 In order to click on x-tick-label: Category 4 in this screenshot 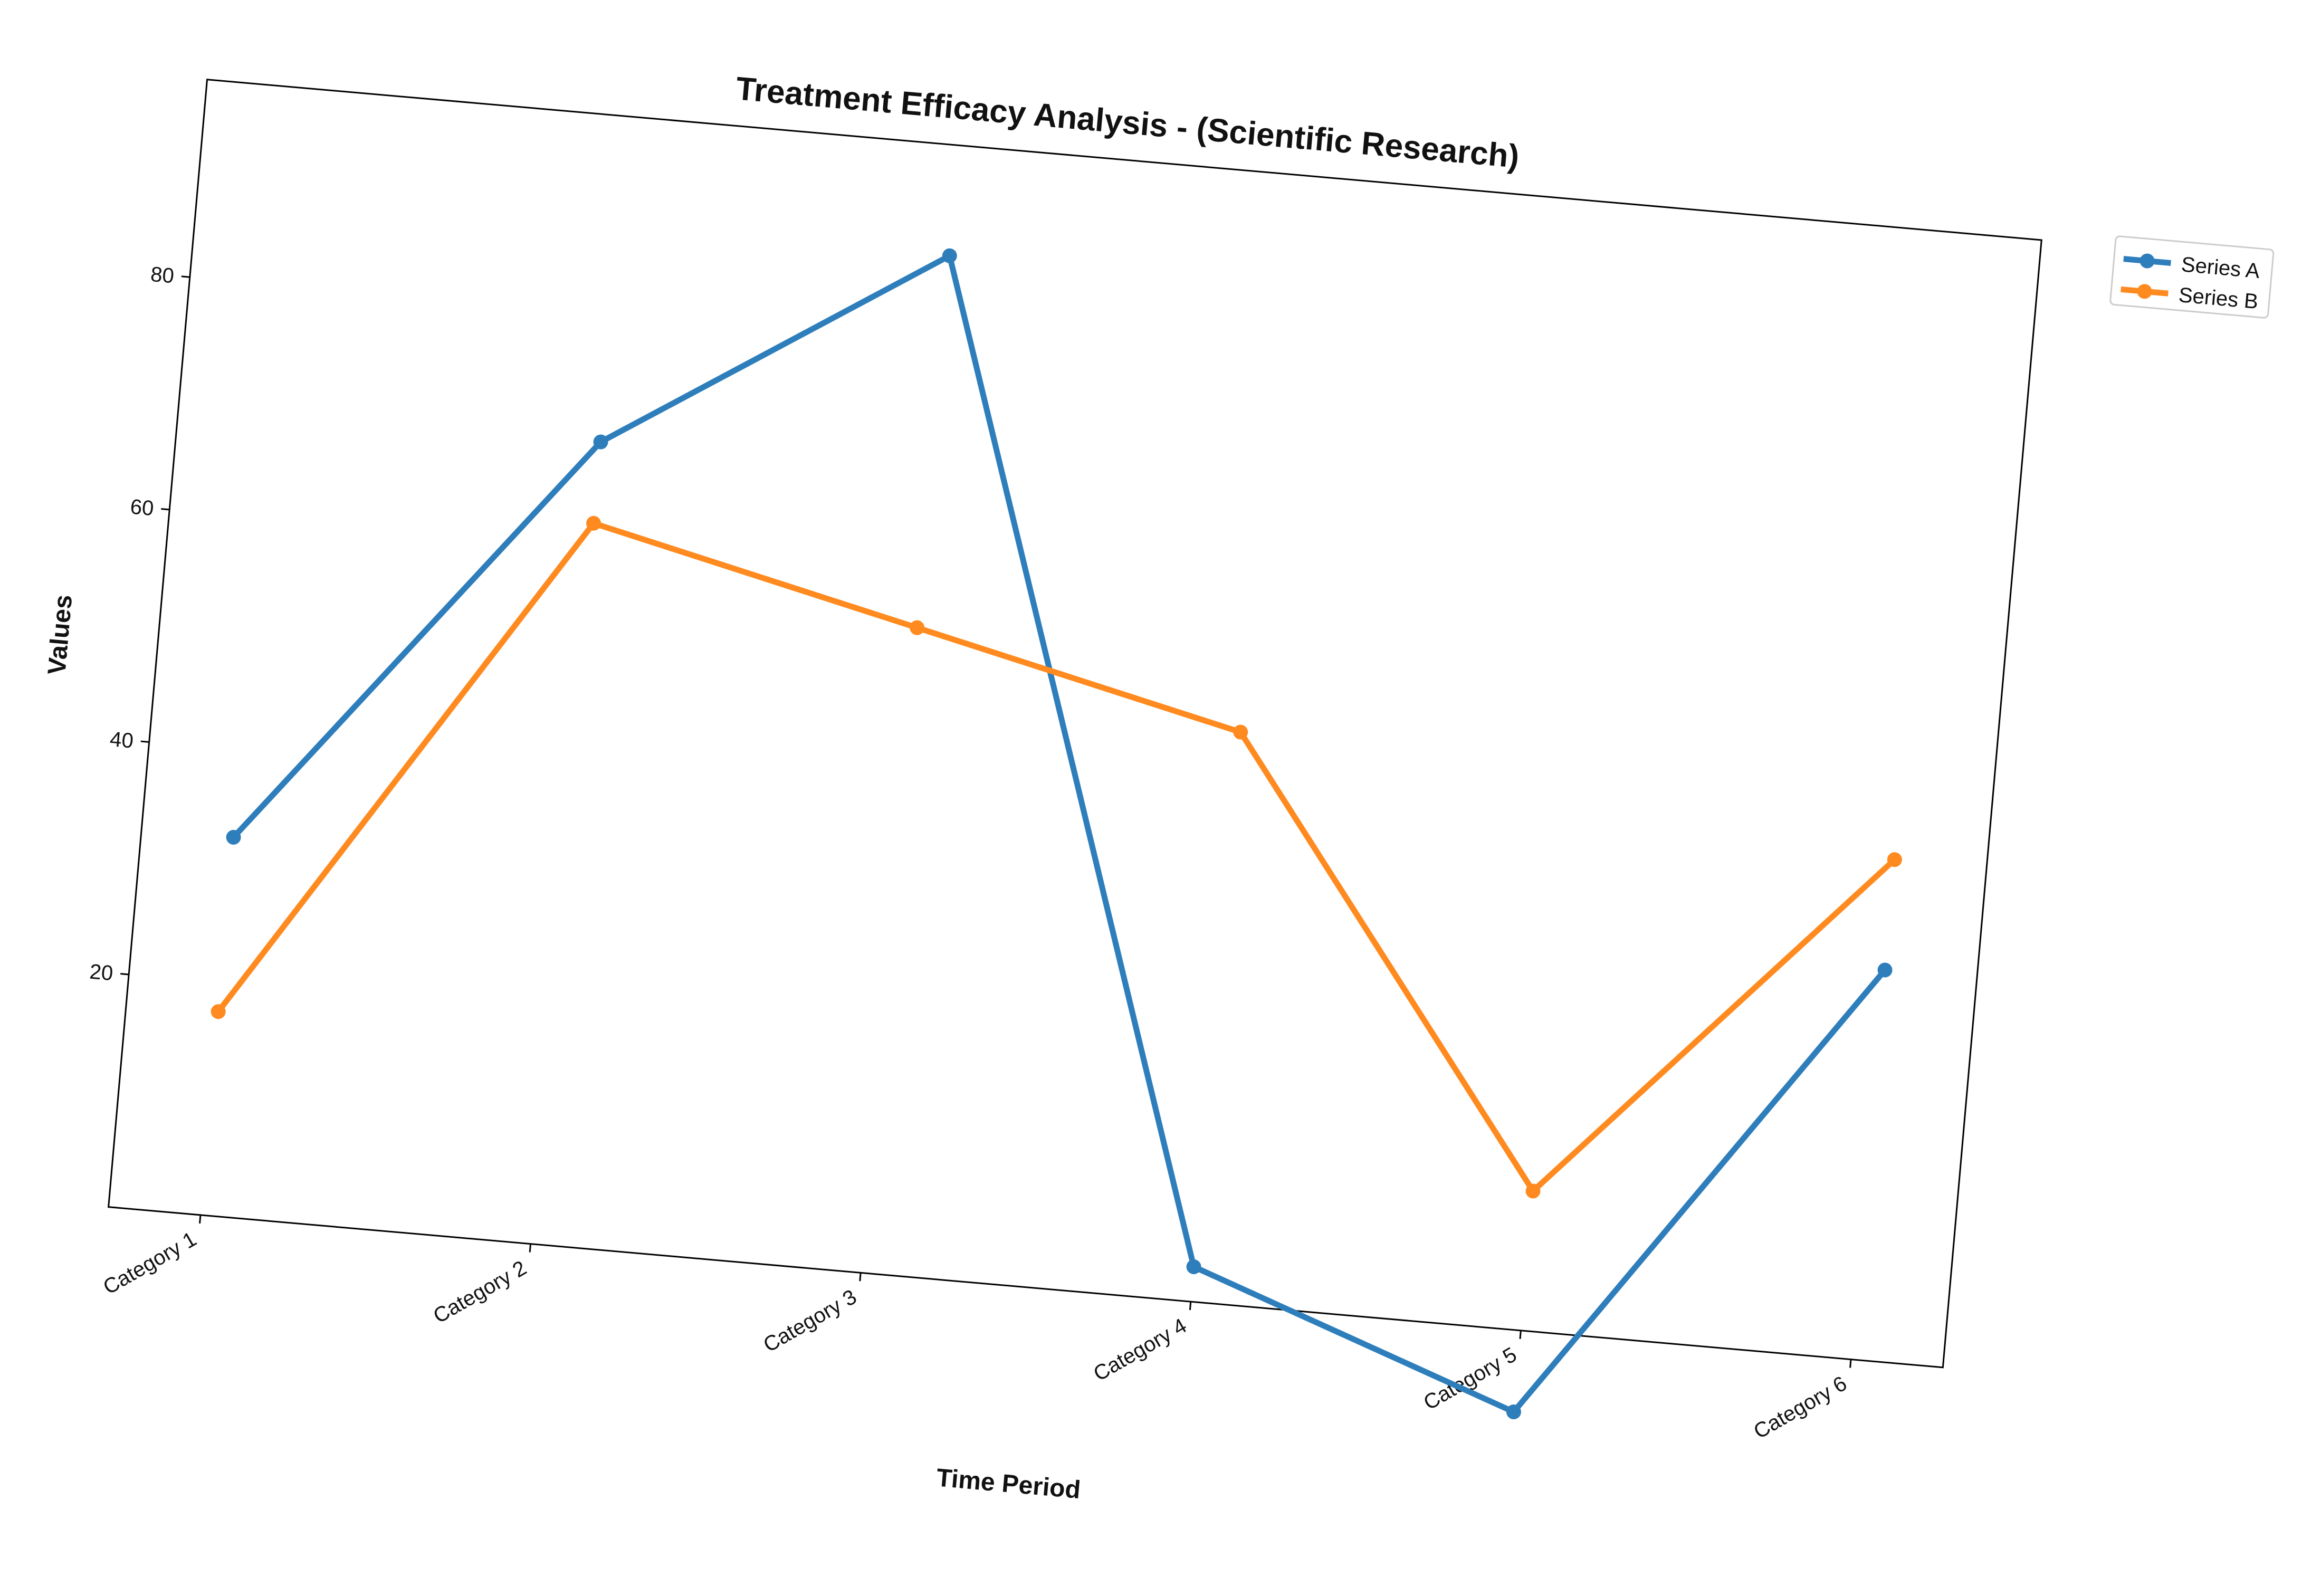, I will do `click(1140, 1350)`.